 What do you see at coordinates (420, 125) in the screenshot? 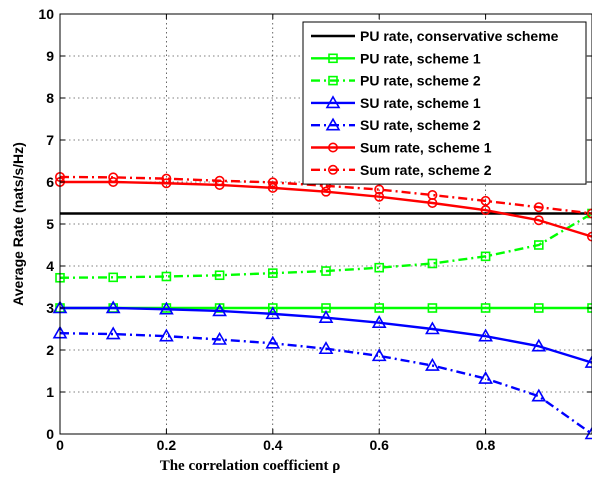
I see `legend-label: SU rate, scheme 2` at bounding box center [420, 125].